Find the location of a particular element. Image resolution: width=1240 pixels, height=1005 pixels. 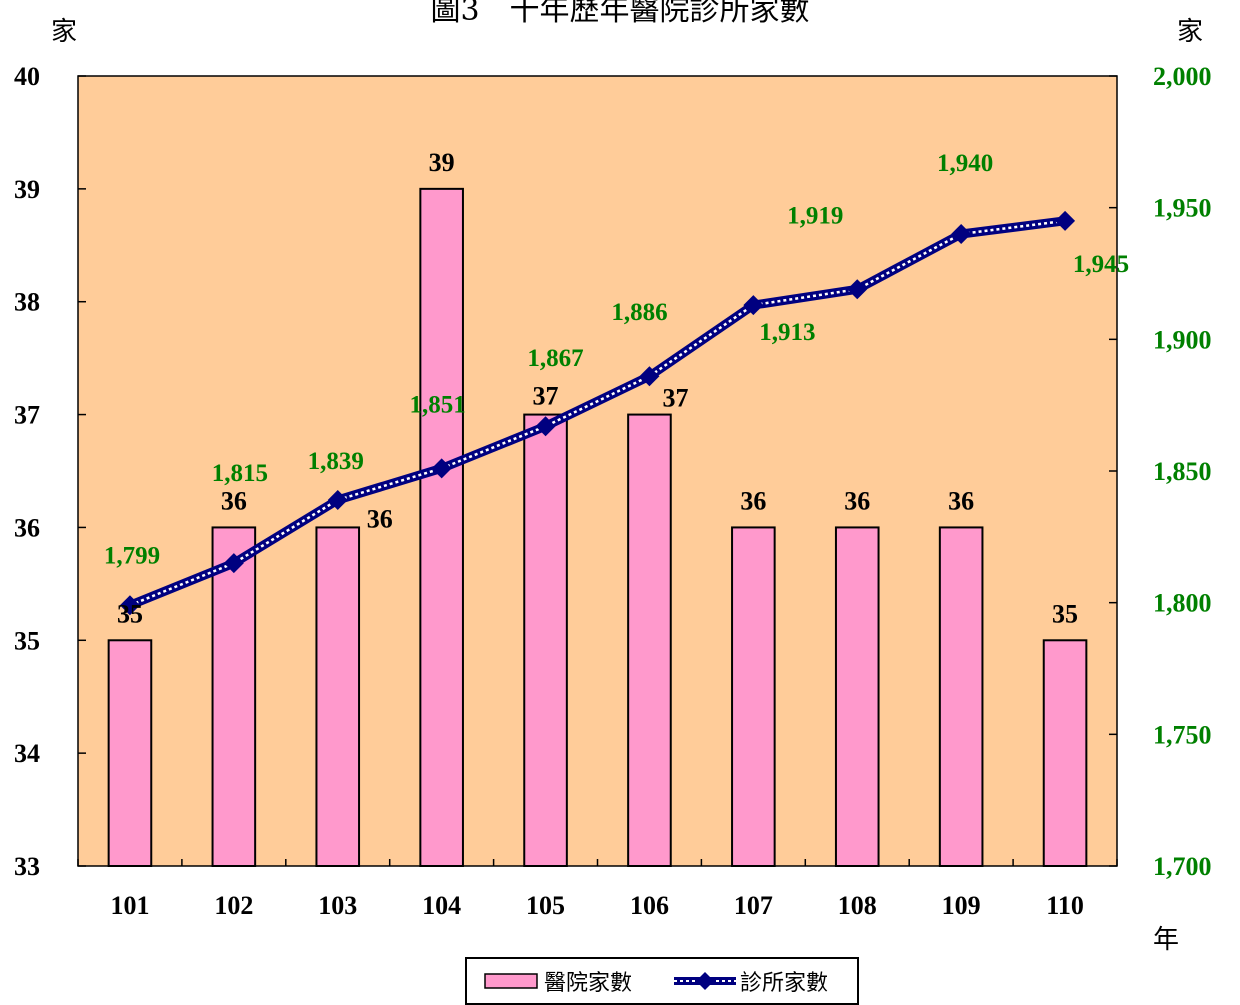

right-tick-label: 1,950 is located at coordinates (1182, 208).